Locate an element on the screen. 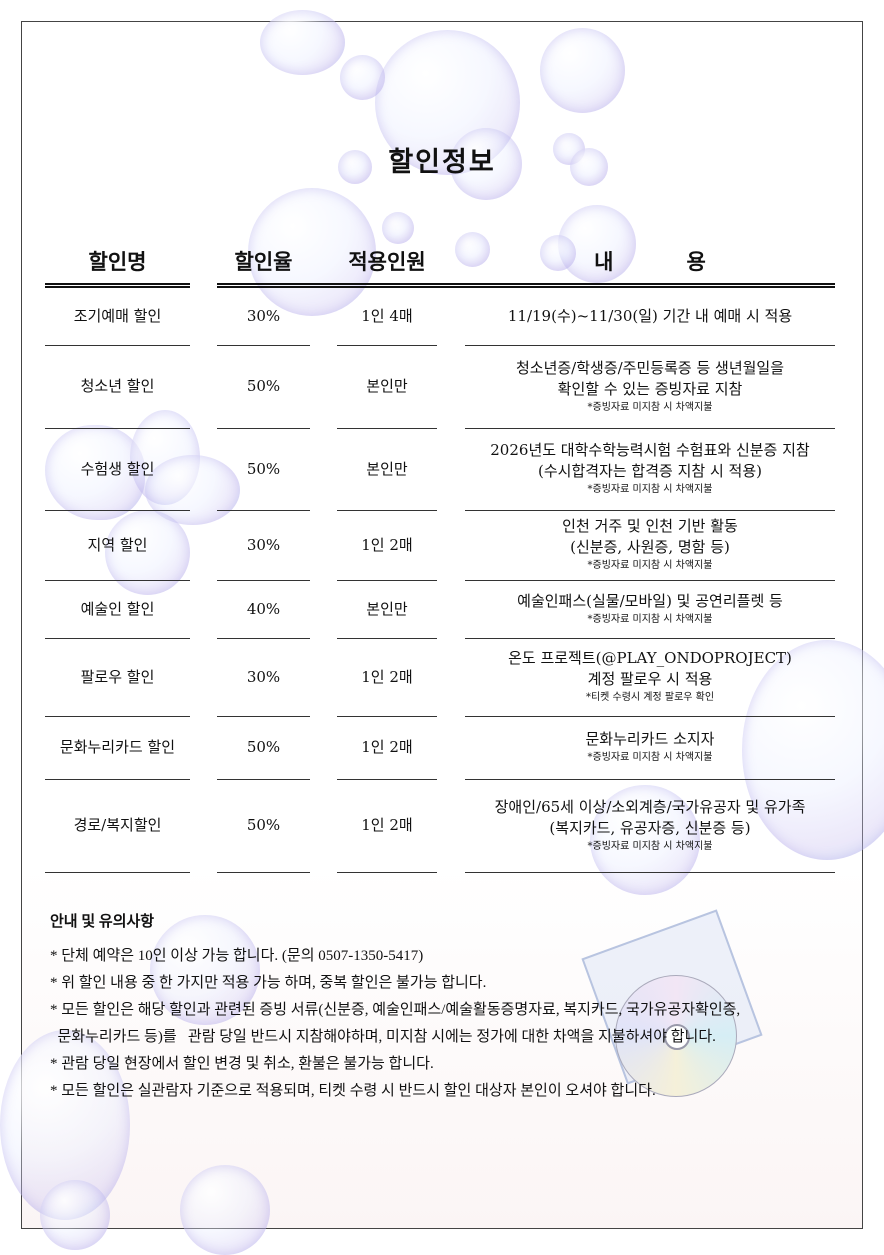  notice-heading: 안내 및 유의사항 is located at coordinates (102, 922).